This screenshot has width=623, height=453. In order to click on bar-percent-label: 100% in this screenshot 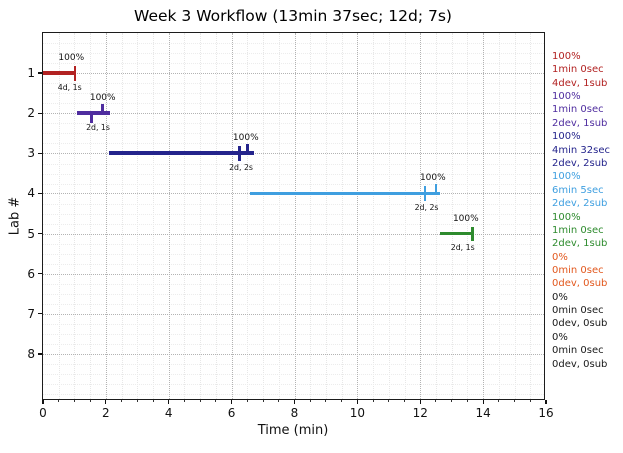, I will do `click(465, 218)`.